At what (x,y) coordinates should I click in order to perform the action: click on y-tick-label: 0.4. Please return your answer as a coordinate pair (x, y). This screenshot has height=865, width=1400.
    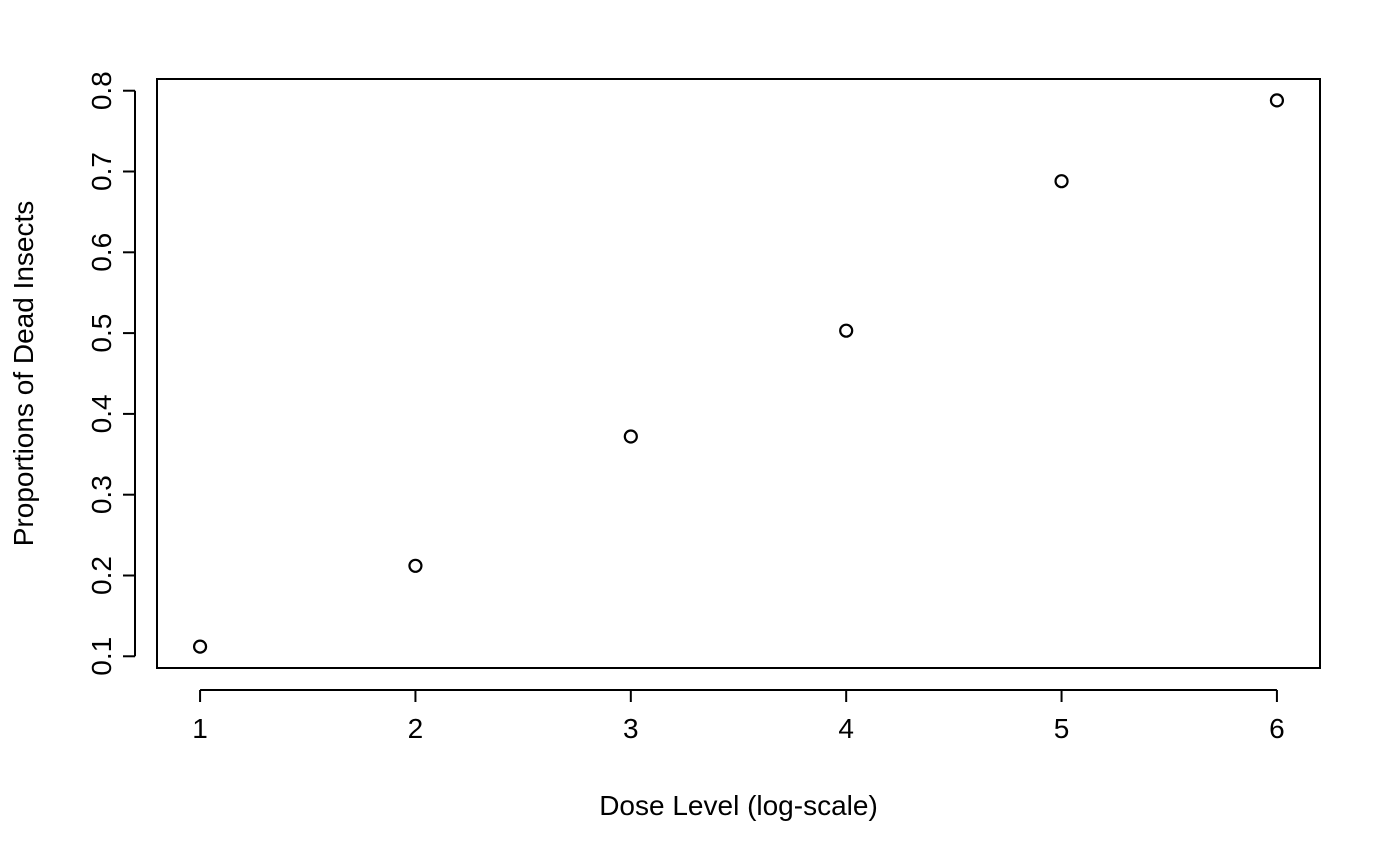
    Looking at the image, I should click on (101, 413).